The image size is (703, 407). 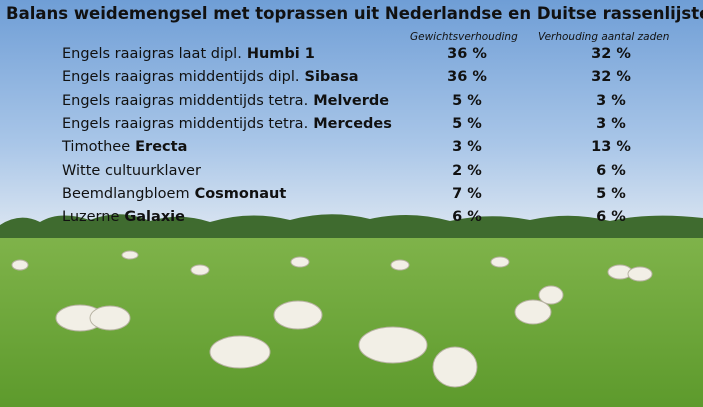 I want to click on row-label: Timothee Erecta, so click(x=124, y=150).